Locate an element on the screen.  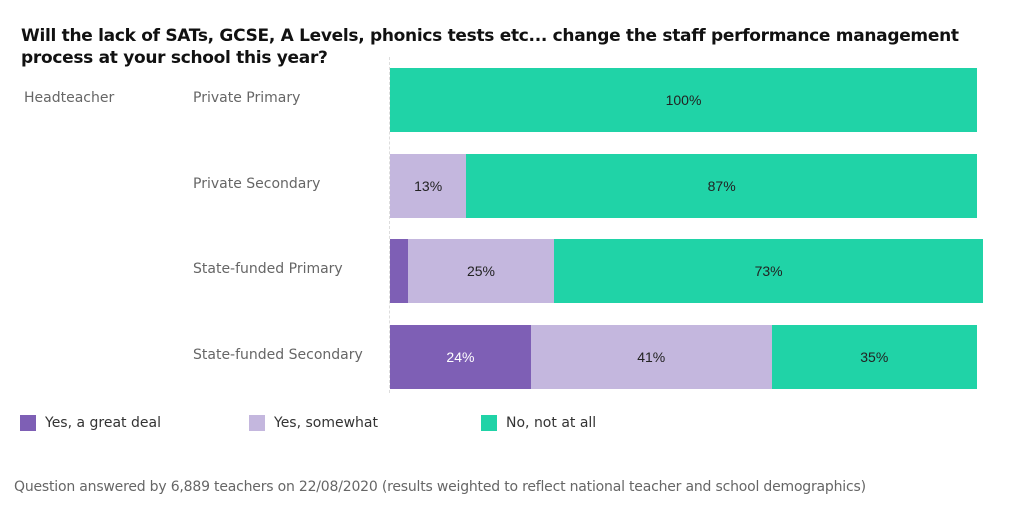
data-label: 73% is located at coordinates (768, 271).